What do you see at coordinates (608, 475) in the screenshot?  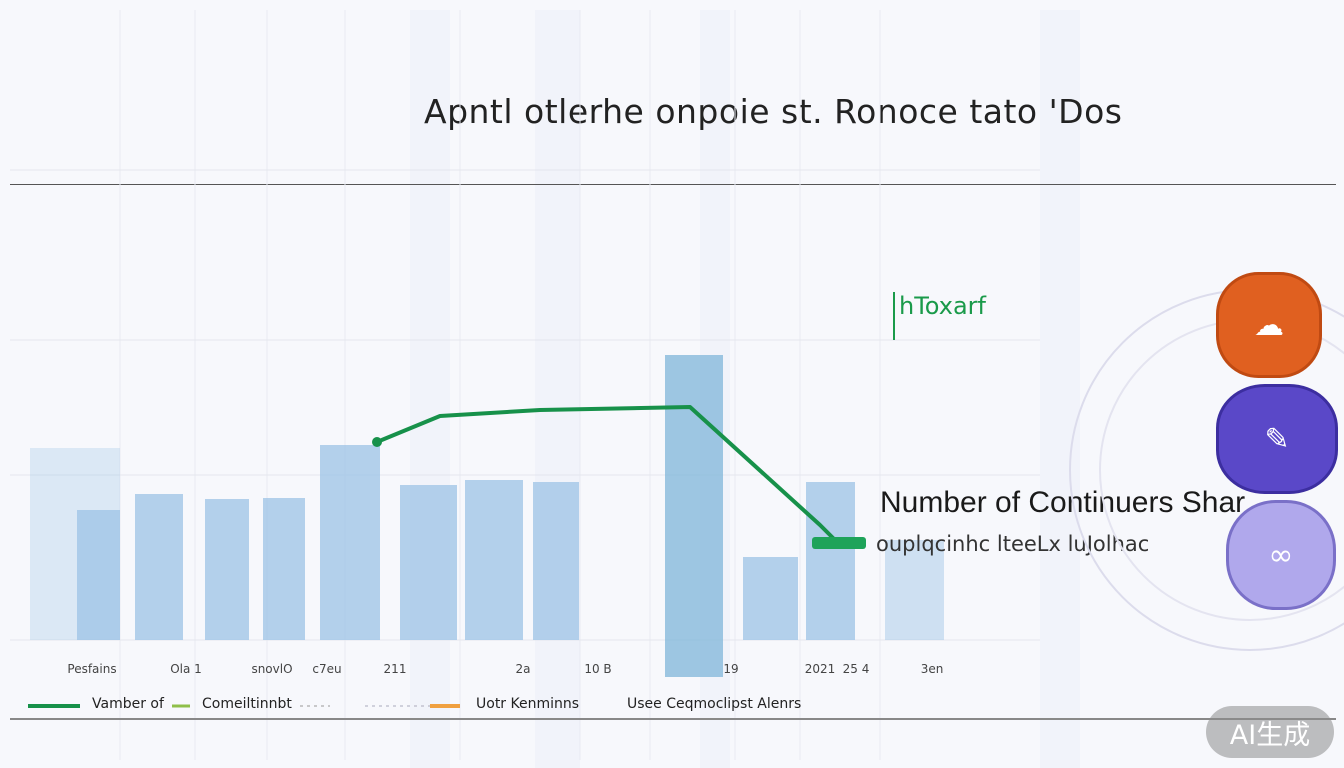 I see `series-line` at bounding box center [608, 475].